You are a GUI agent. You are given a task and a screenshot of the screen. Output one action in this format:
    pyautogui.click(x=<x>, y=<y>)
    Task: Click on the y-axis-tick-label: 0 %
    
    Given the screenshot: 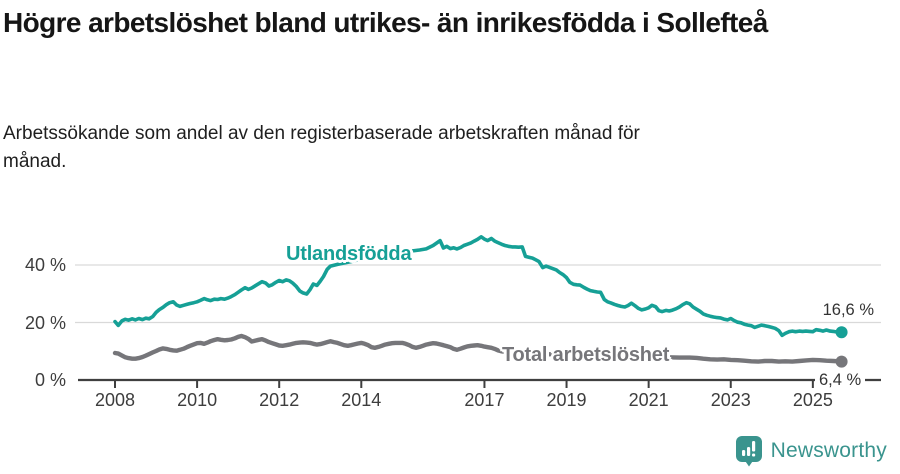 What is the action you would take?
    pyautogui.click(x=50, y=380)
    